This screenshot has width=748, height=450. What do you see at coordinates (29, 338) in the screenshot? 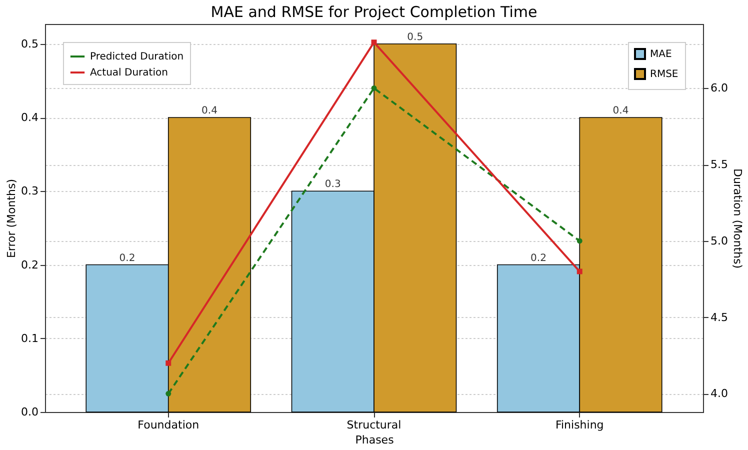
I see `y-tick-label: 0.1` at bounding box center [29, 338].